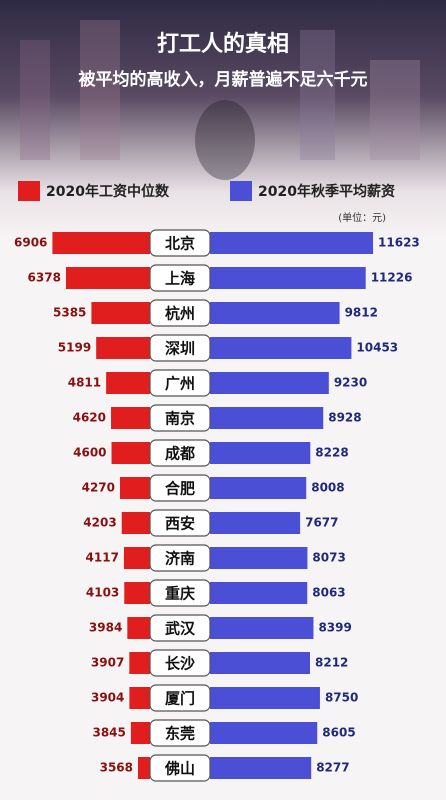 This screenshot has width=446, height=800. Describe the element at coordinates (69, 313) in the screenshot. I see `value-label: 5385` at that location.